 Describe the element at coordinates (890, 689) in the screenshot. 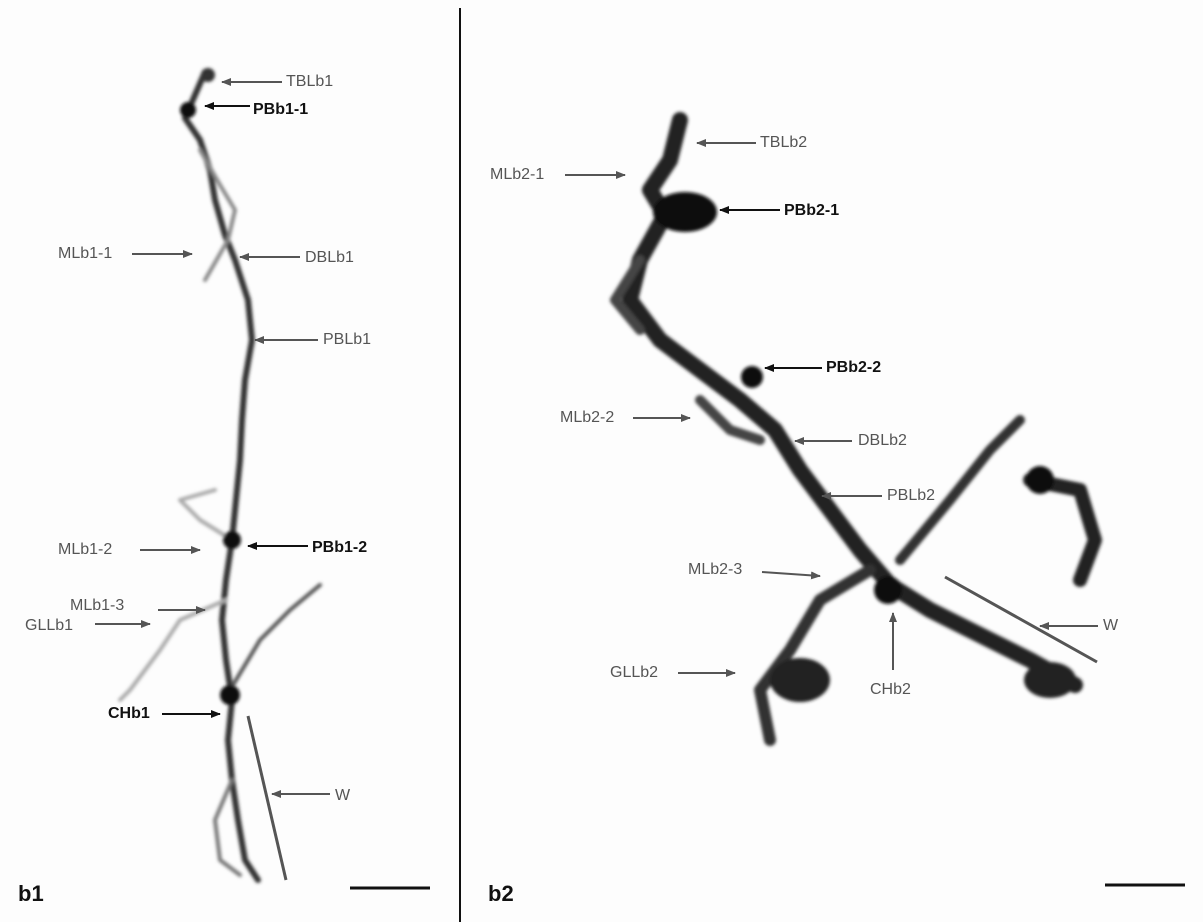

I see `annotation: CHb2` at that location.